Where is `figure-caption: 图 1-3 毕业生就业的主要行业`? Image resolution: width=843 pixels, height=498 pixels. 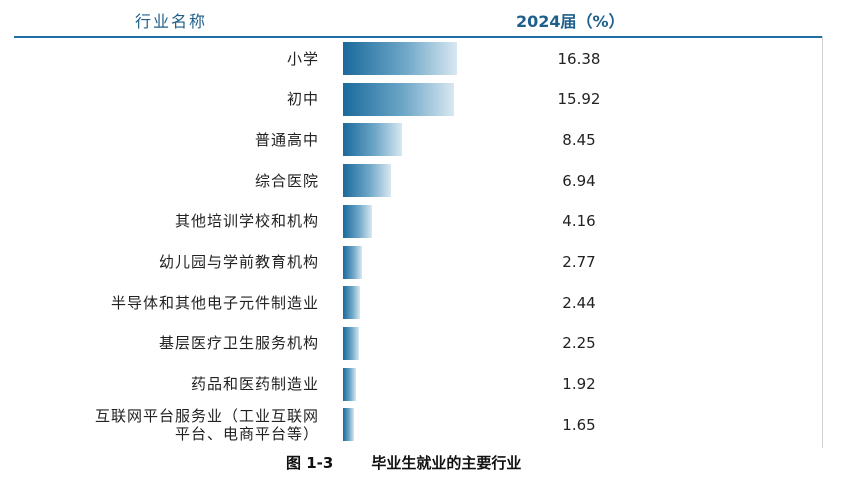
figure-caption: 图 1-3 毕业生就业的主要行业 is located at coordinates (403, 462).